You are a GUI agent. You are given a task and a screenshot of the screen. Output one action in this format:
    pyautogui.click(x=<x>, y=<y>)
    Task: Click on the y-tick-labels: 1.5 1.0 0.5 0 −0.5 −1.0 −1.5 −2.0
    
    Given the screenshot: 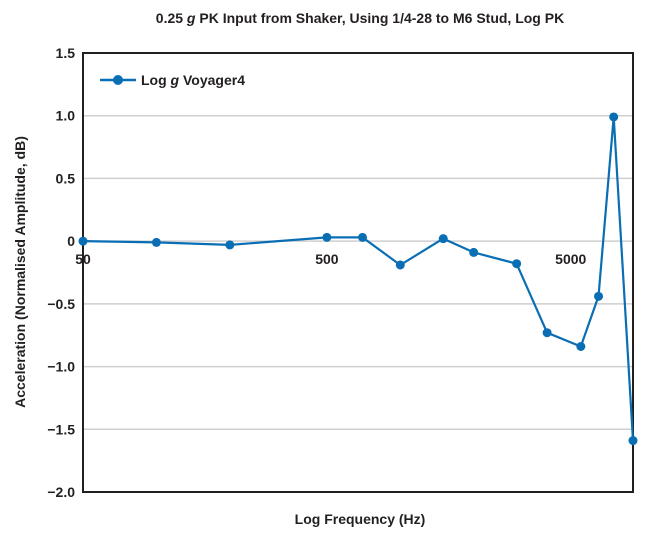 What is the action you would take?
    pyautogui.click(x=61, y=272)
    